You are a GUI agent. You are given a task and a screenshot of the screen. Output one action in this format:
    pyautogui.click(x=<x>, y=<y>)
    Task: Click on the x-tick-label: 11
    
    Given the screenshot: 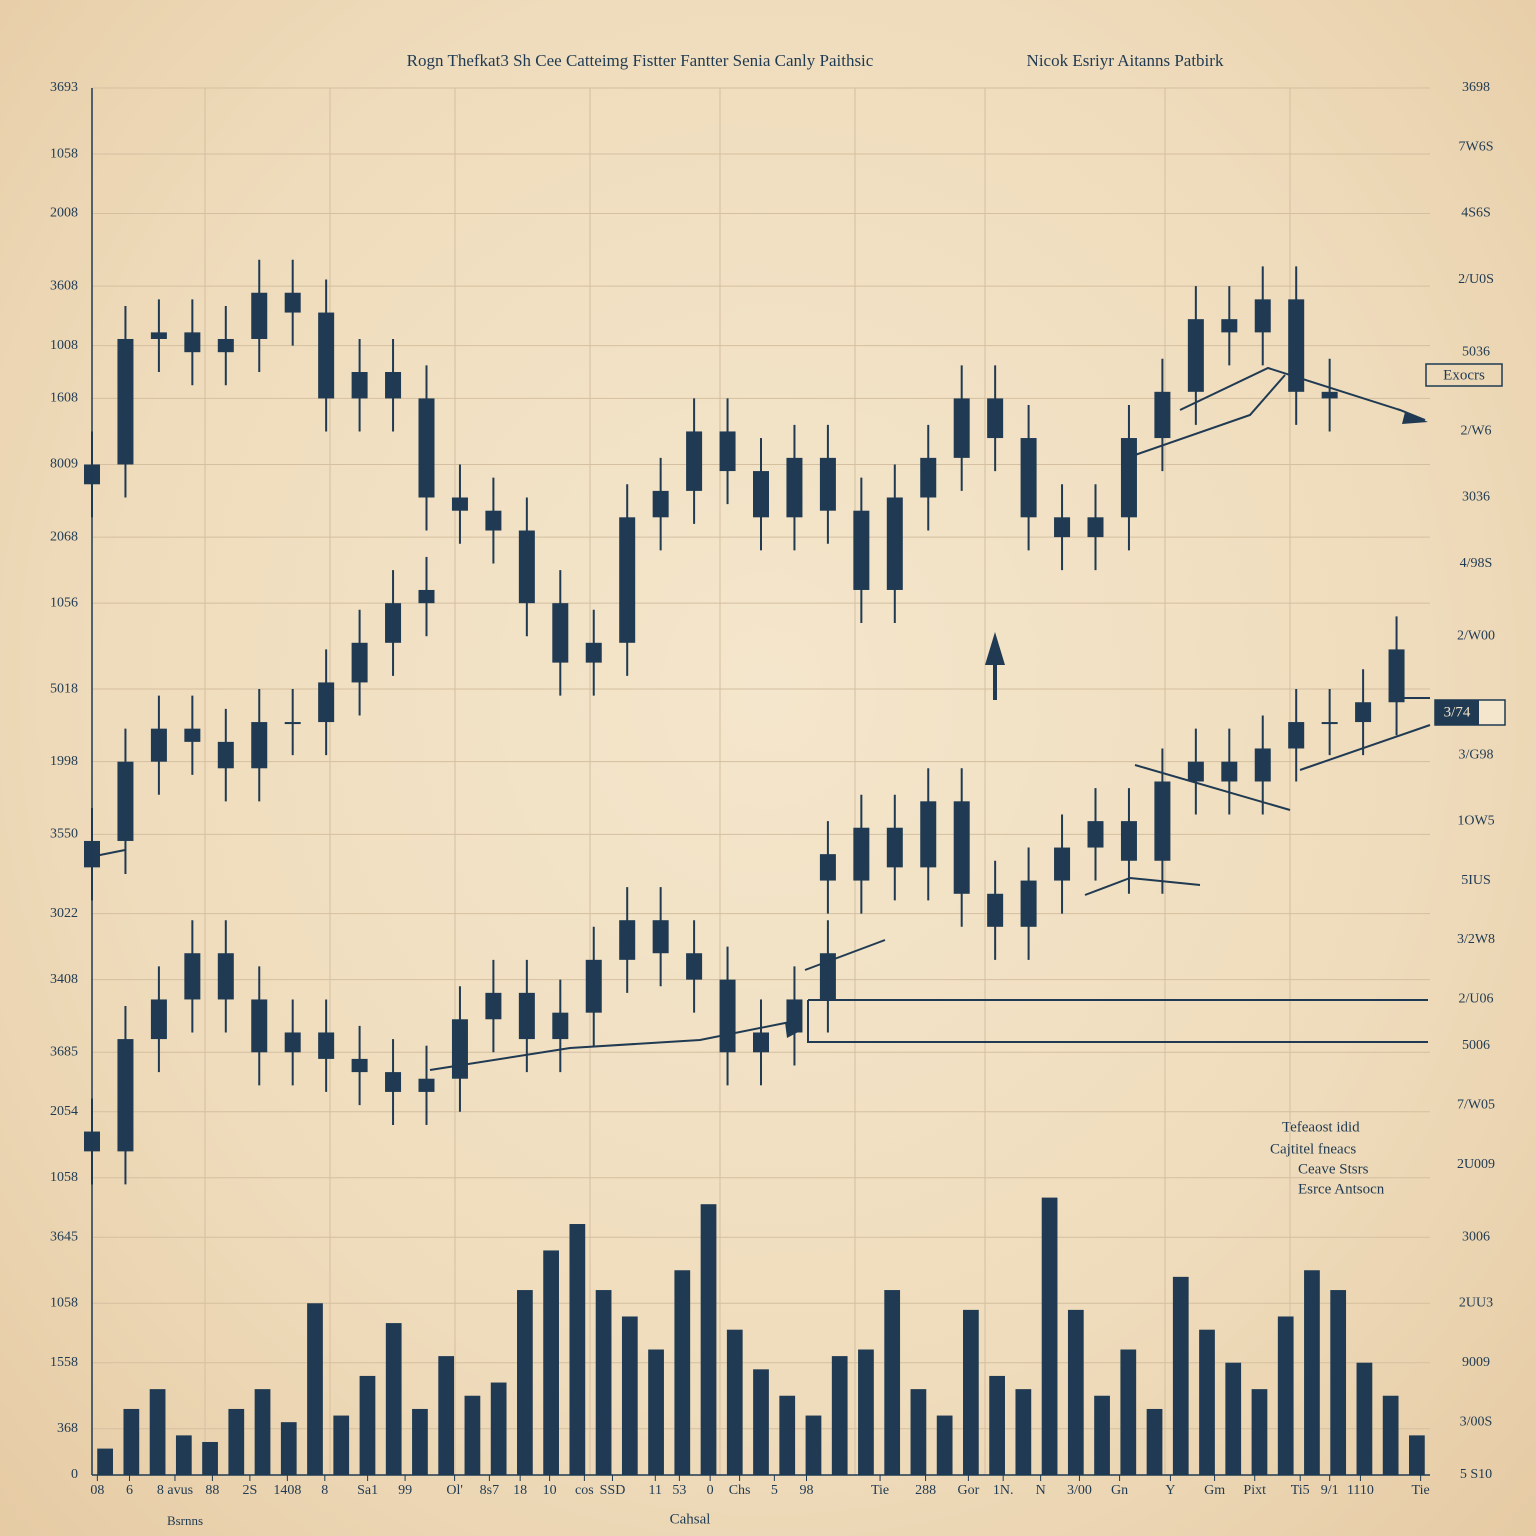 What is the action you would take?
    pyautogui.click(x=655, y=1490)
    